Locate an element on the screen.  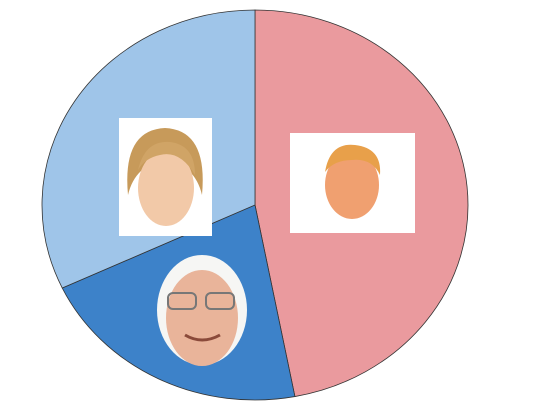
portrait-lower is located at coordinates (202, 310).